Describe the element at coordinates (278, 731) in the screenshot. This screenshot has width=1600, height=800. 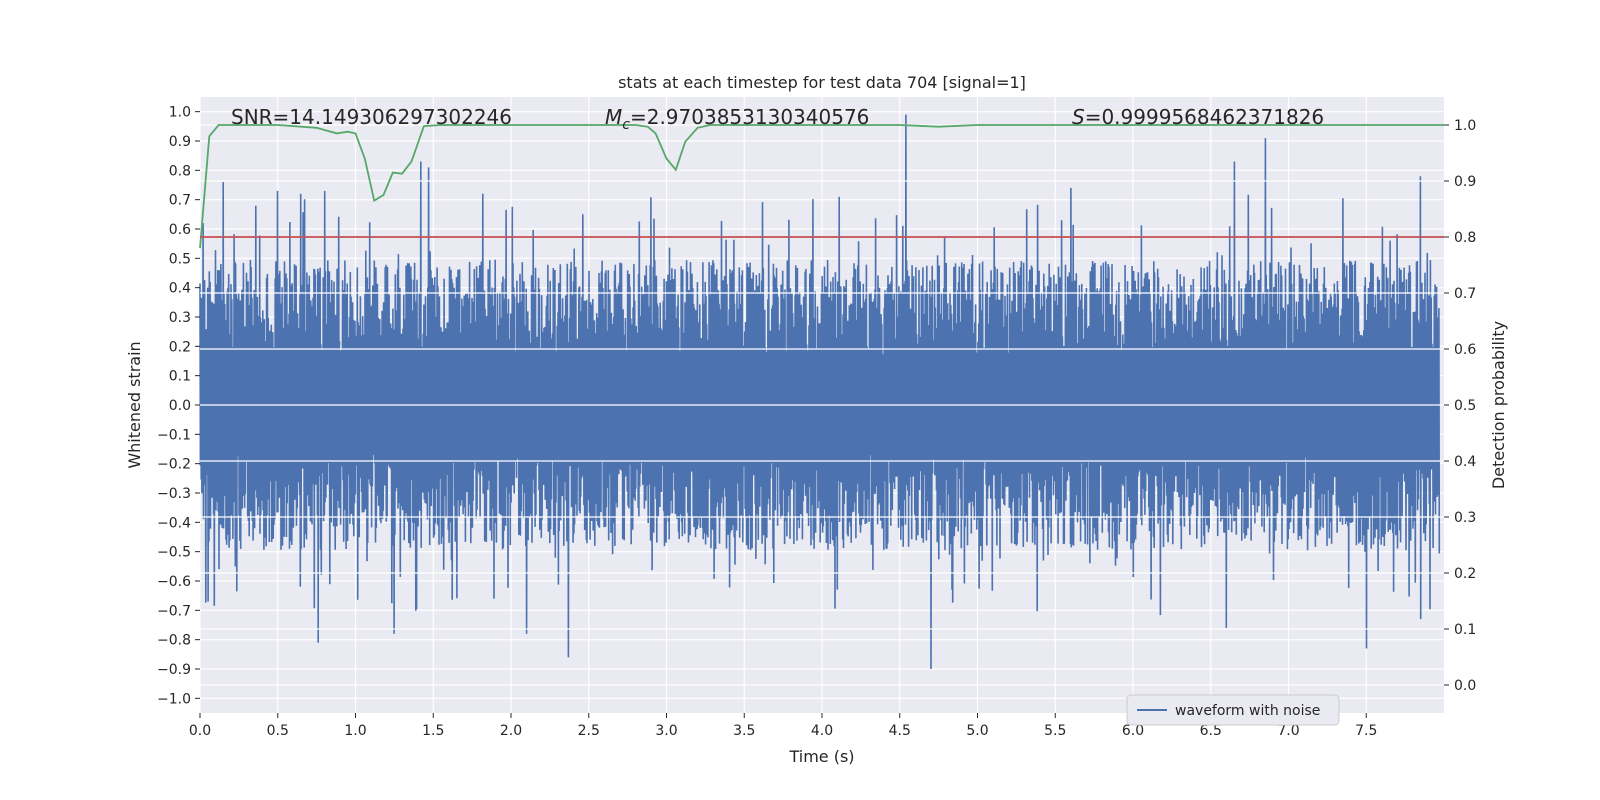
I see `x-tick-label: 0.5` at that location.